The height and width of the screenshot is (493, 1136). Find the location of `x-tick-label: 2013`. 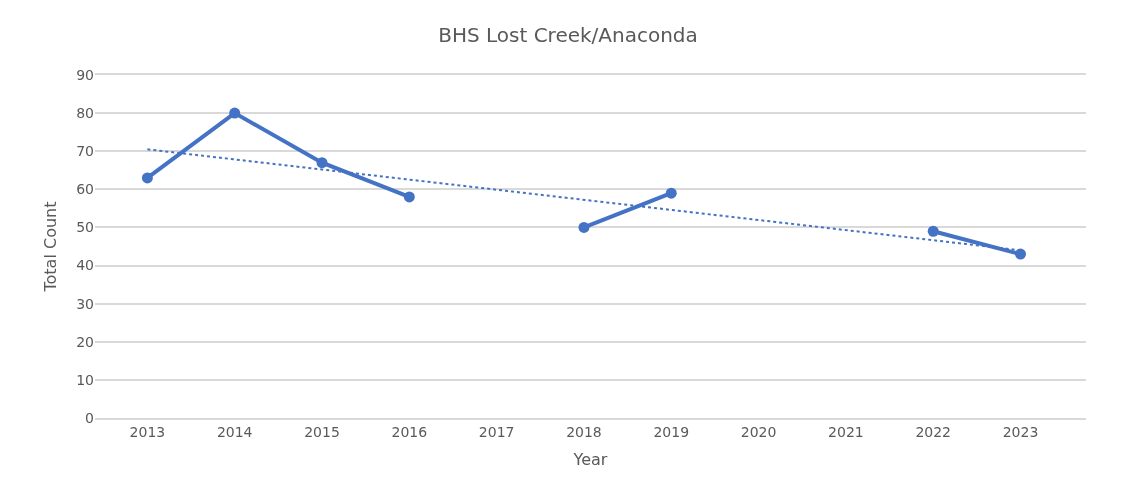

x-tick-label: 2013 is located at coordinates (147, 431).